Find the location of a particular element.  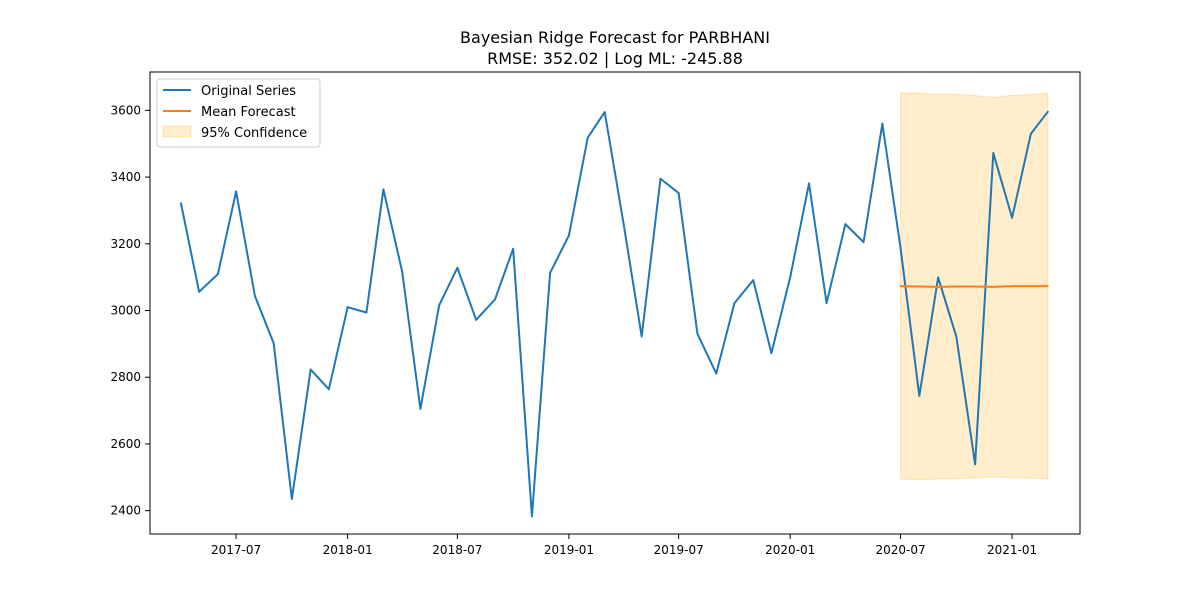

chart-title: Bayesian Ridge Forecast for PARBHANI is located at coordinates (615, 37).